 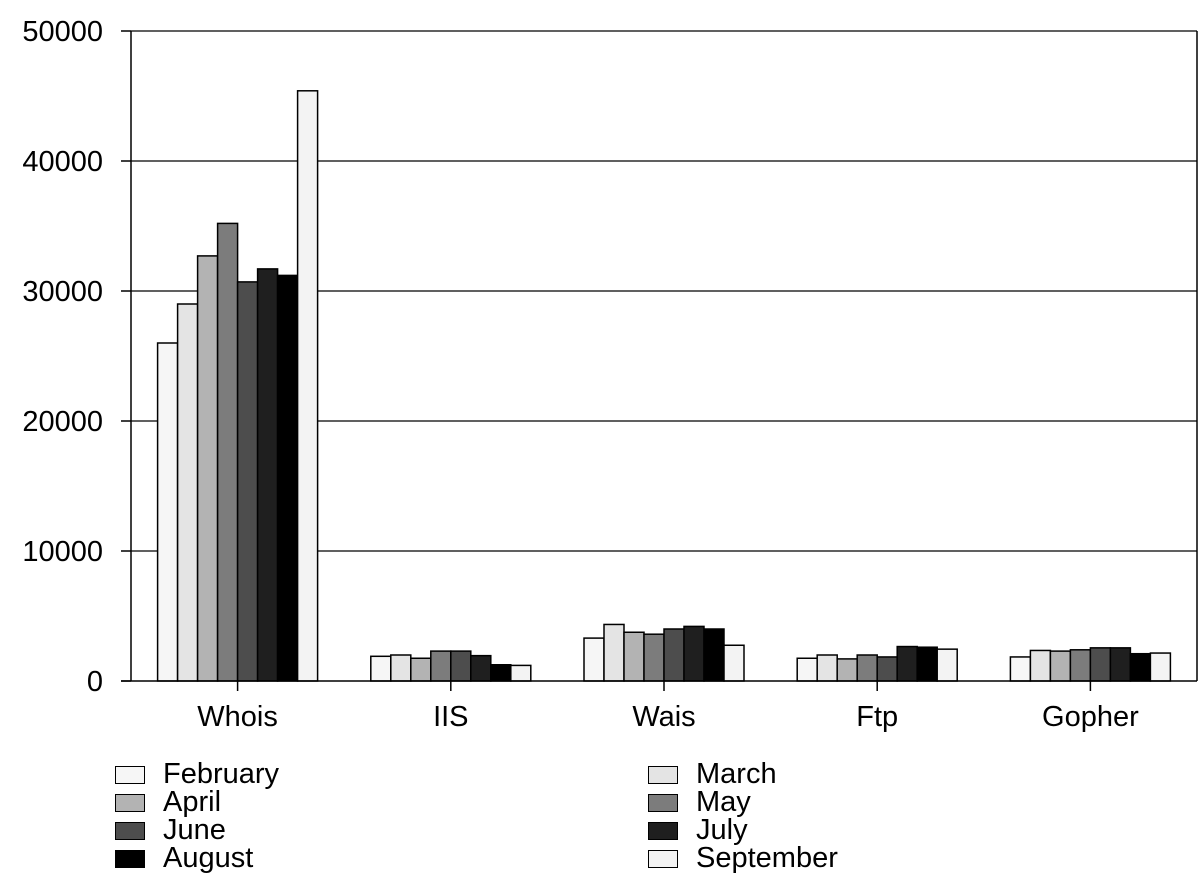 I want to click on bar-wais-february, so click(x=594, y=659).